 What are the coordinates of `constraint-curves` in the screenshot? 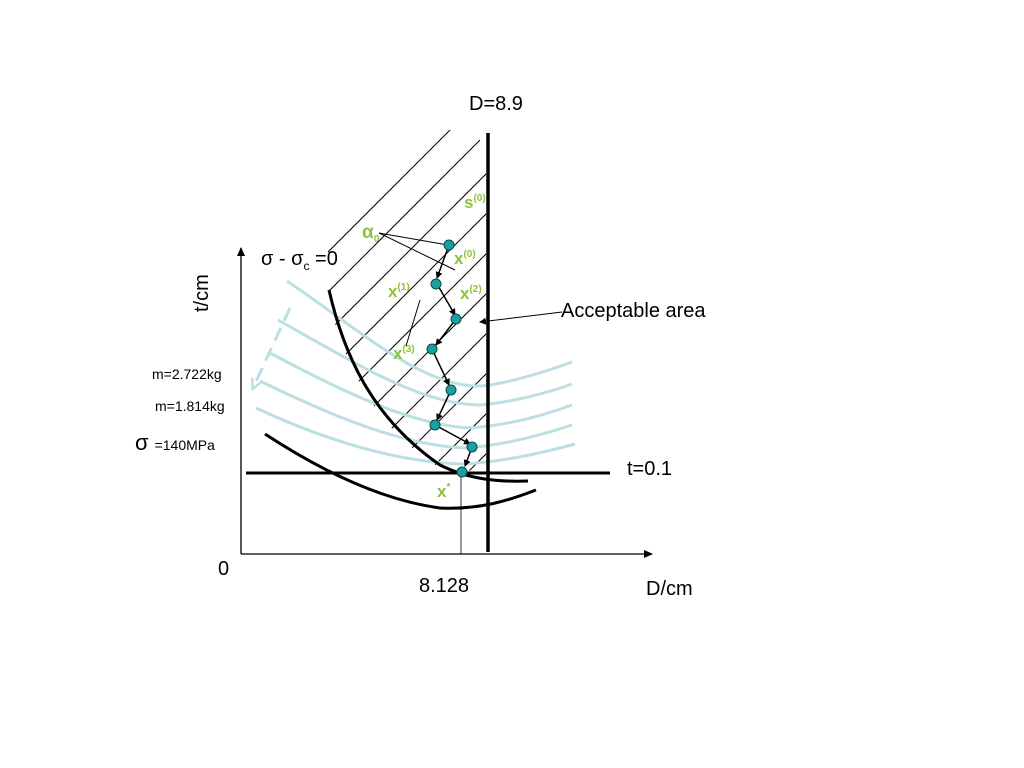 It's located at (400, 399).